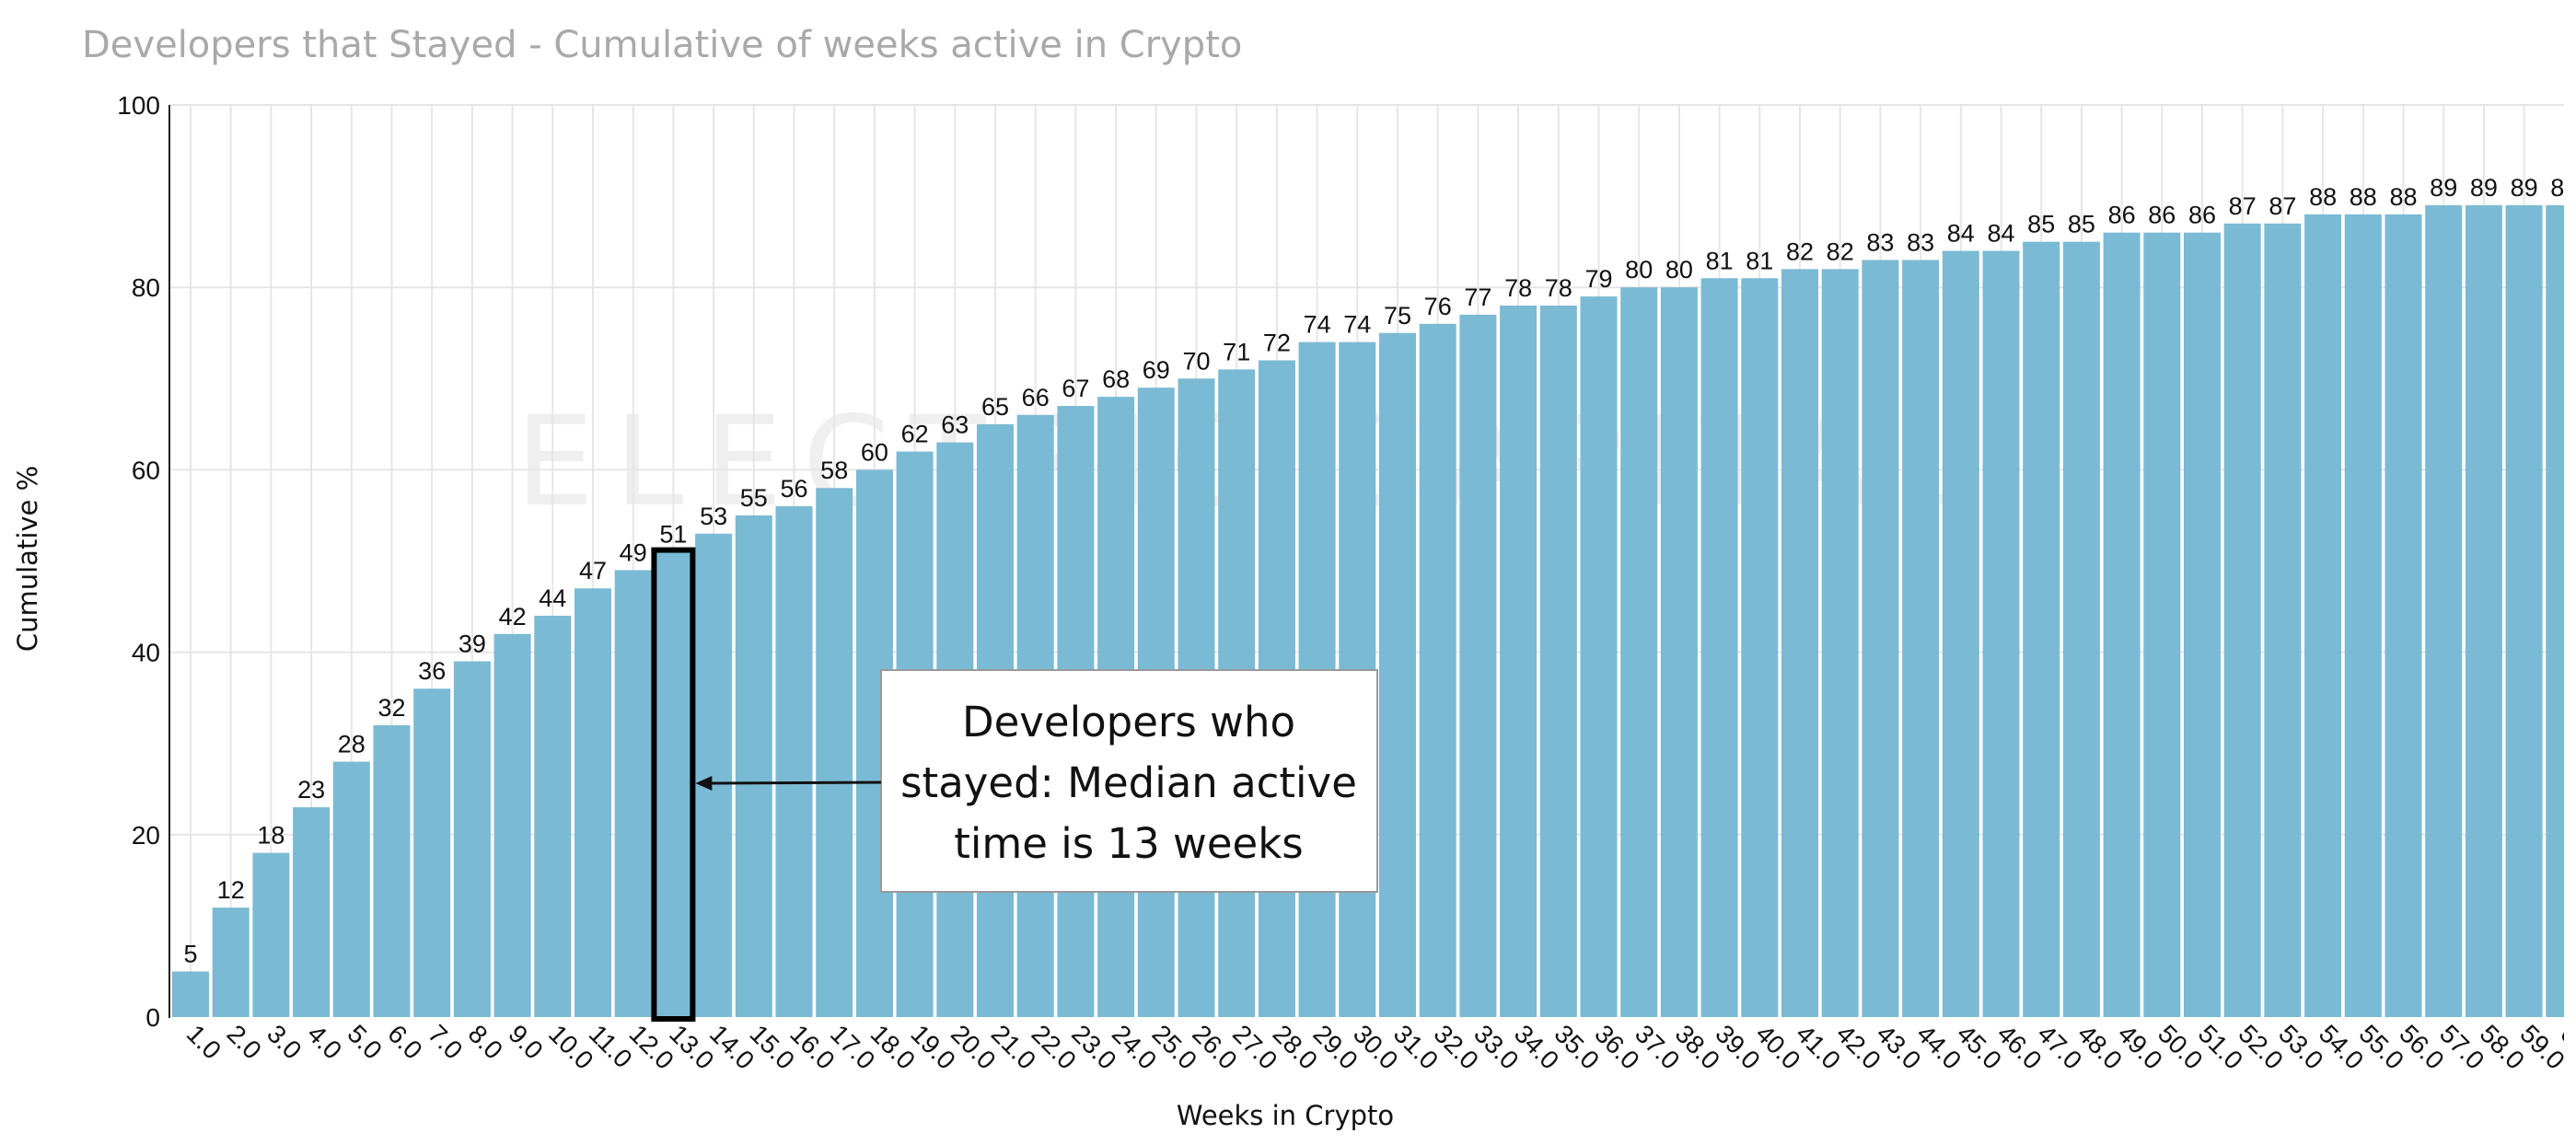  Describe the element at coordinates (893, 1046) in the screenshot. I see `x-tick-label: 18.0` at that location.